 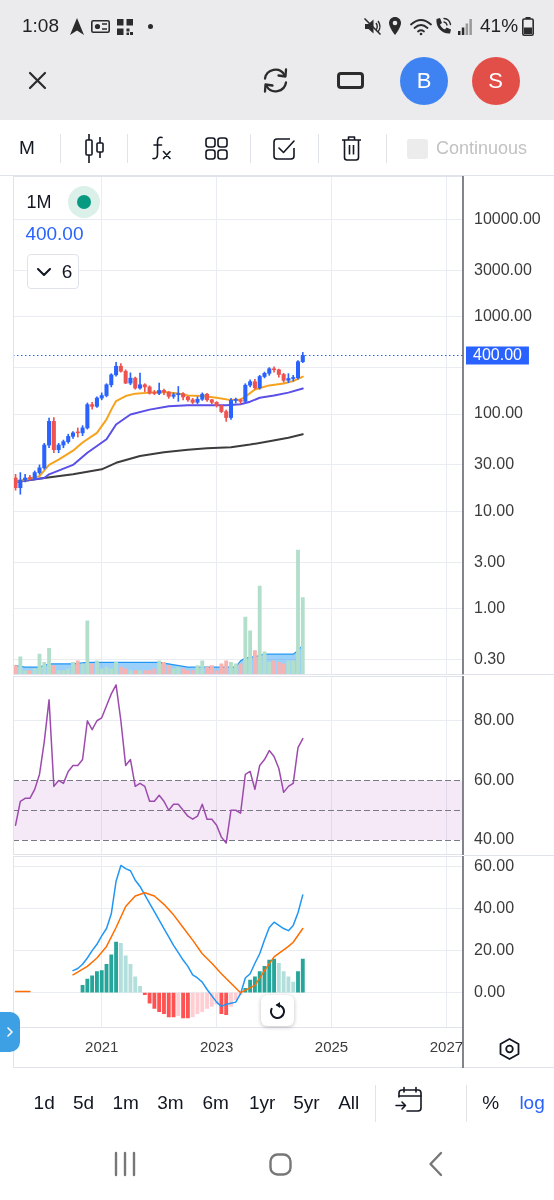 I want to click on y-tick-label: 20.00, so click(x=494, y=950).